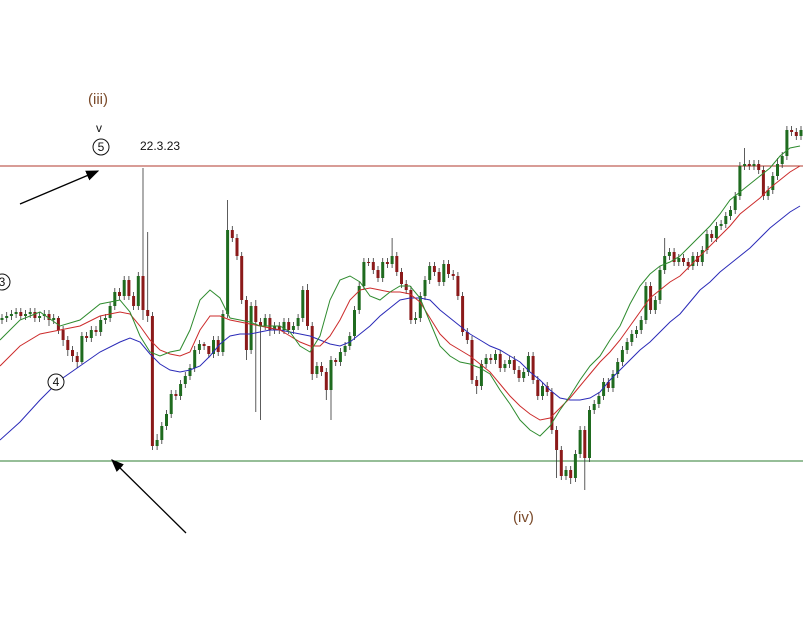 The width and height of the screenshot is (803, 640). Describe the element at coordinates (59, 187) in the screenshot. I see `upper-arrow` at that location.